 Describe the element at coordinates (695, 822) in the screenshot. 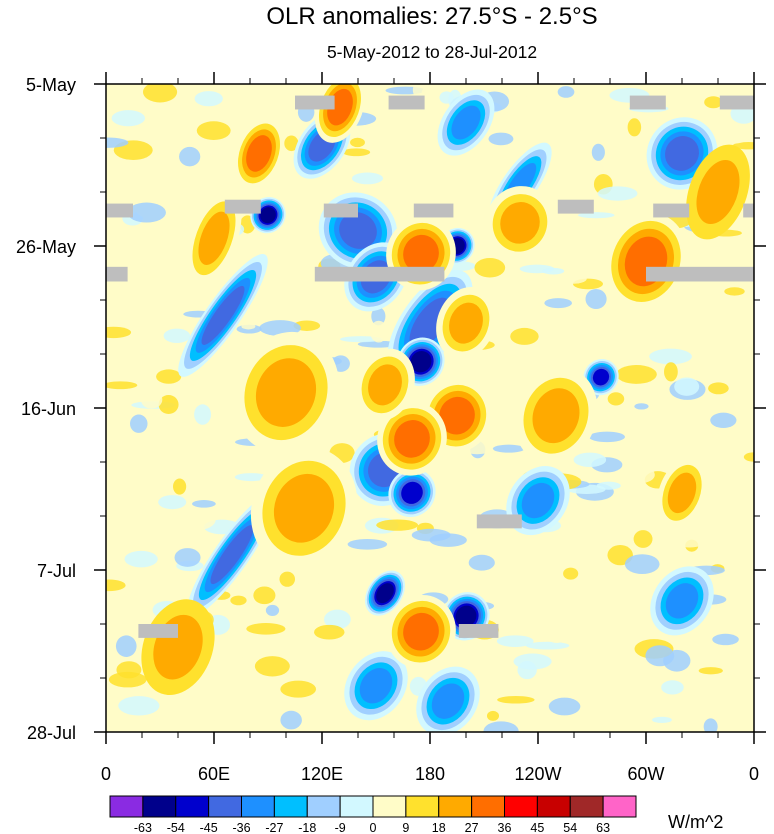

I see `colorbar-units: W/m^2` at that location.